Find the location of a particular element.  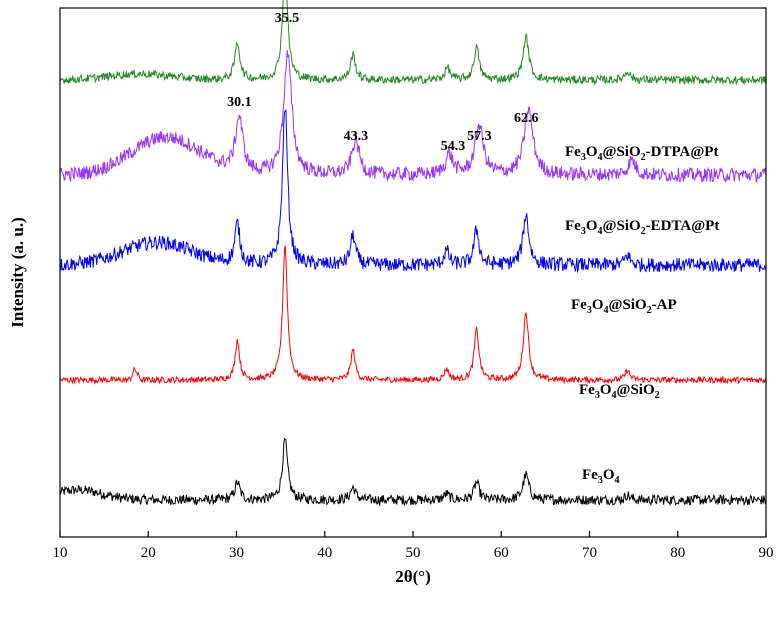

series-label: Fe3O4 is located at coordinates (601, 476).